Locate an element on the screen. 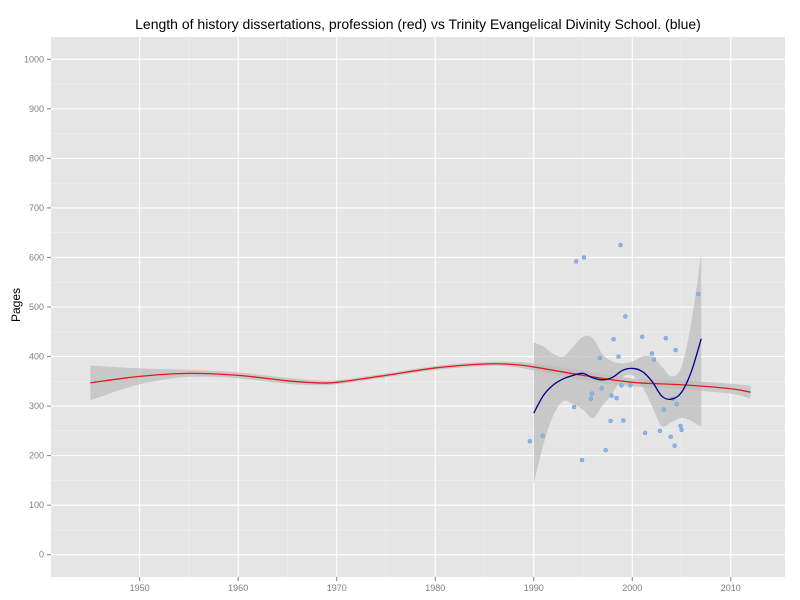 The height and width of the screenshot is (600, 800). y-tick-label: 1000 is located at coordinates (34, 59).